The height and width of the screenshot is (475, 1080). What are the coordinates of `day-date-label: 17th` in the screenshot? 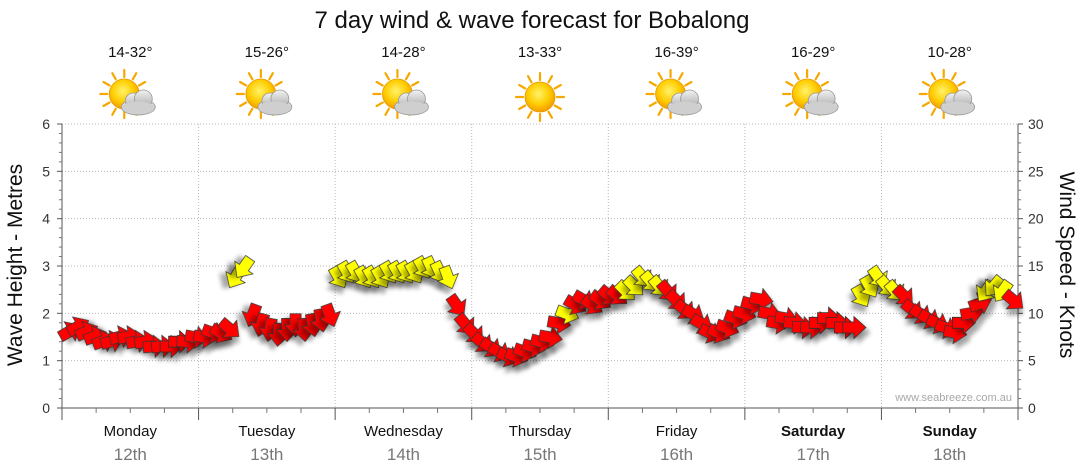 It's located at (813, 454).